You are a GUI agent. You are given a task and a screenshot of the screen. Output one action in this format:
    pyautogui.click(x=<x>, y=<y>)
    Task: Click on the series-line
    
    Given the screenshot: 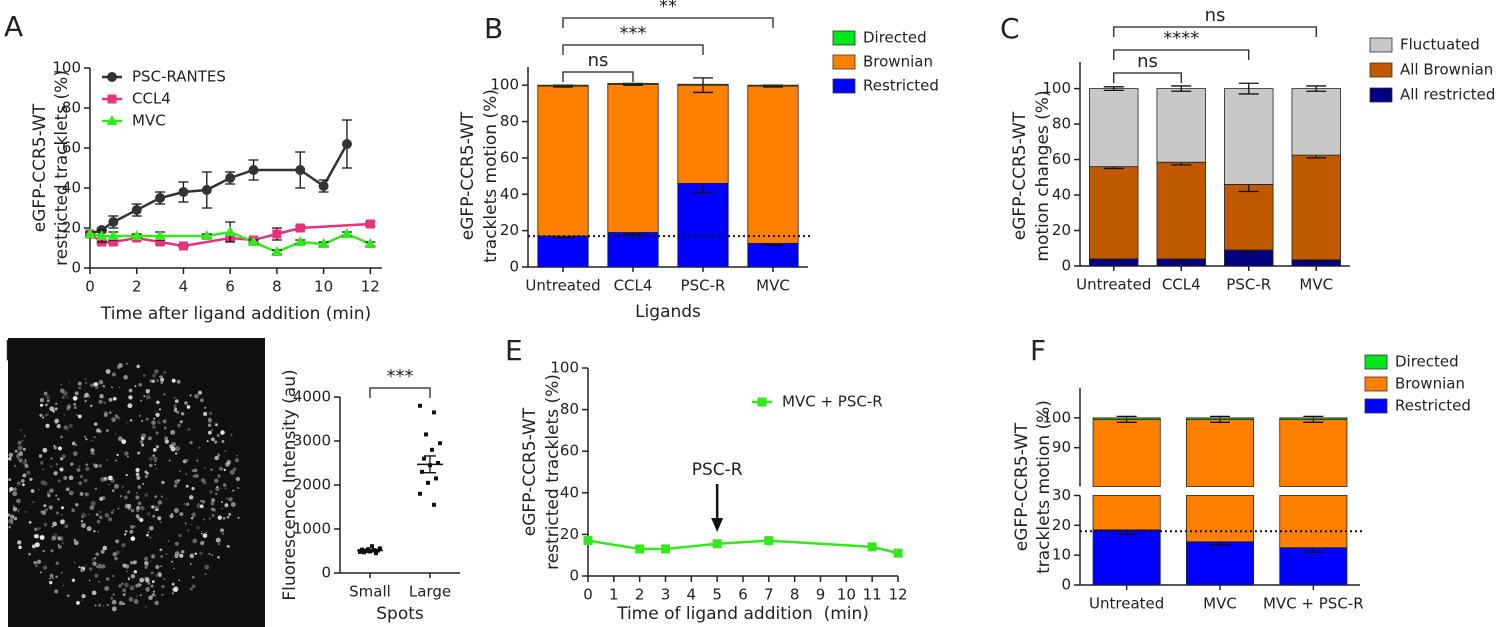 What is the action you would take?
    pyautogui.click(x=219, y=189)
    